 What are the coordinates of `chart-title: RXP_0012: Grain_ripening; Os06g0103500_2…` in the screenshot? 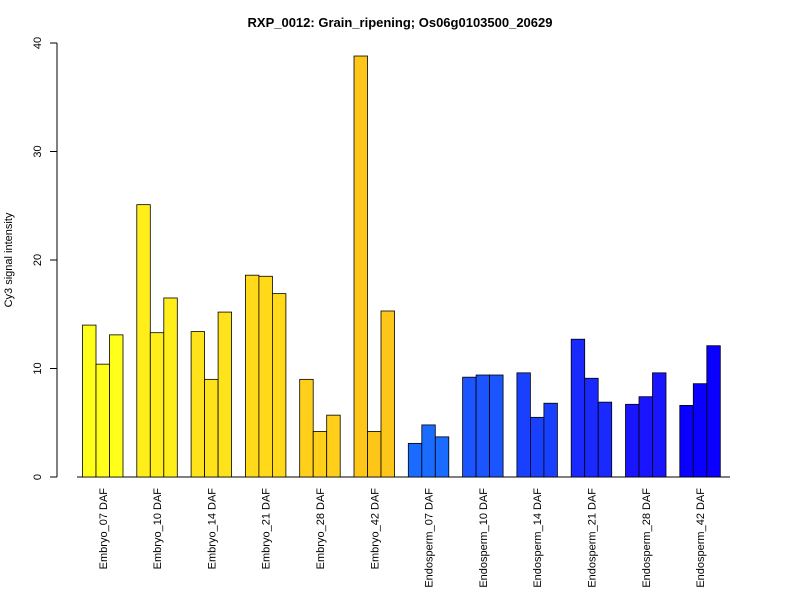 It's located at (400, 22).